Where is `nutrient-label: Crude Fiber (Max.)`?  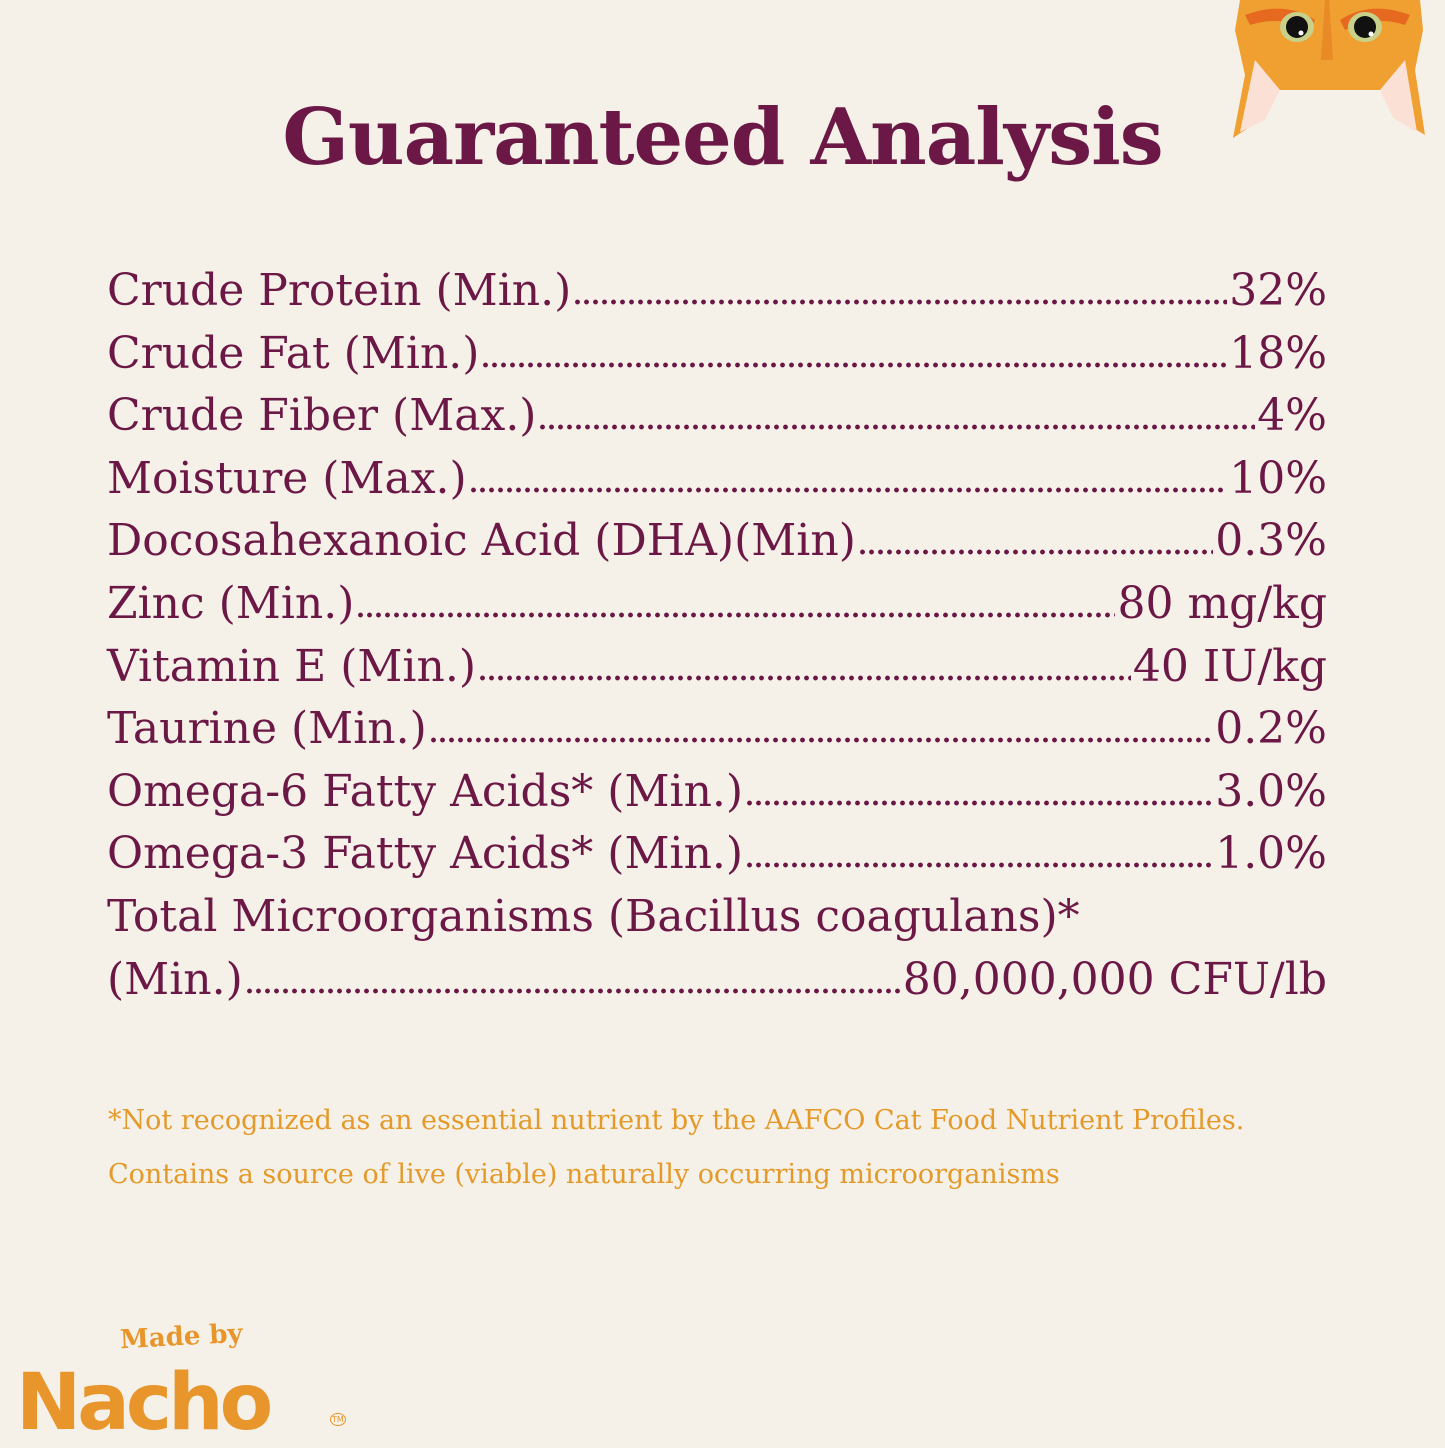
nutrient-label: Crude Fiber (Max.) is located at coordinates (322, 416).